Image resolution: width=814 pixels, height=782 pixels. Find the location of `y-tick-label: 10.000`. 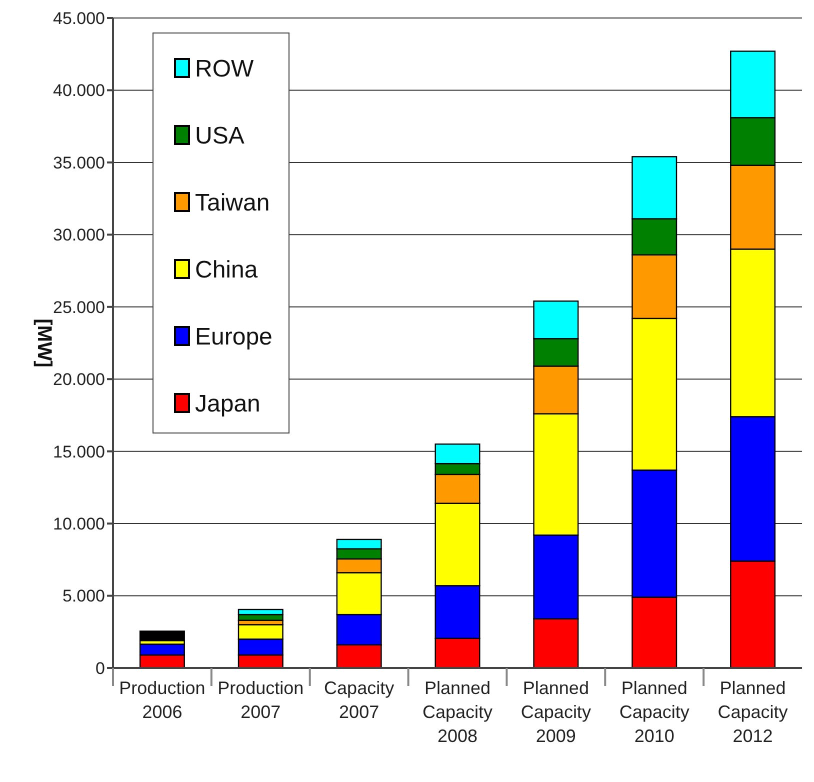

y-tick-label: 10.000 is located at coordinates (79, 524).